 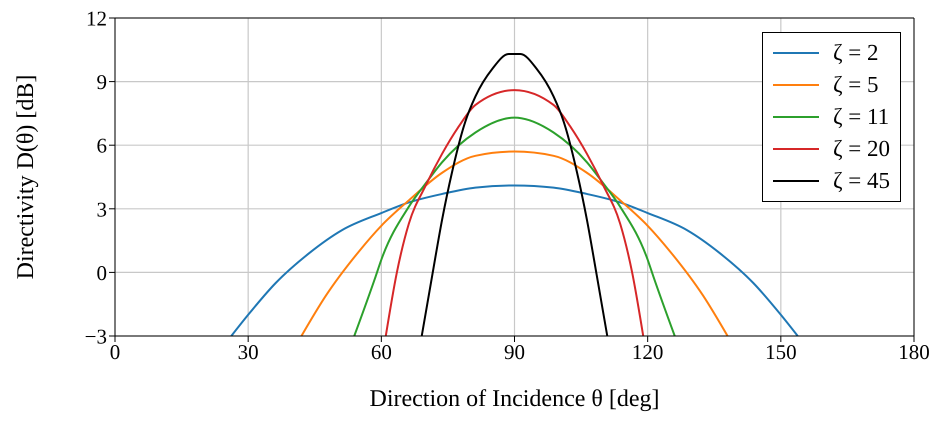 I want to click on y-tick-label: 0, so click(x=101, y=272).